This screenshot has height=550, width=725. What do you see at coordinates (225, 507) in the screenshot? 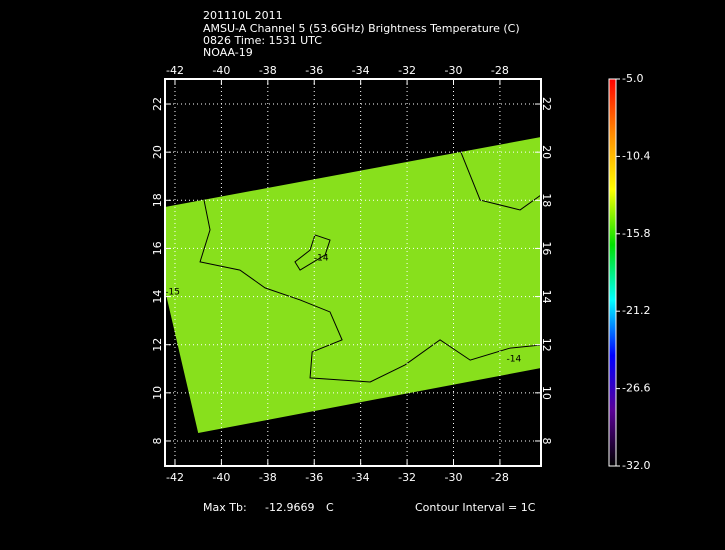
I see `footer-label: Max Tb:` at bounding box center [225, 507].